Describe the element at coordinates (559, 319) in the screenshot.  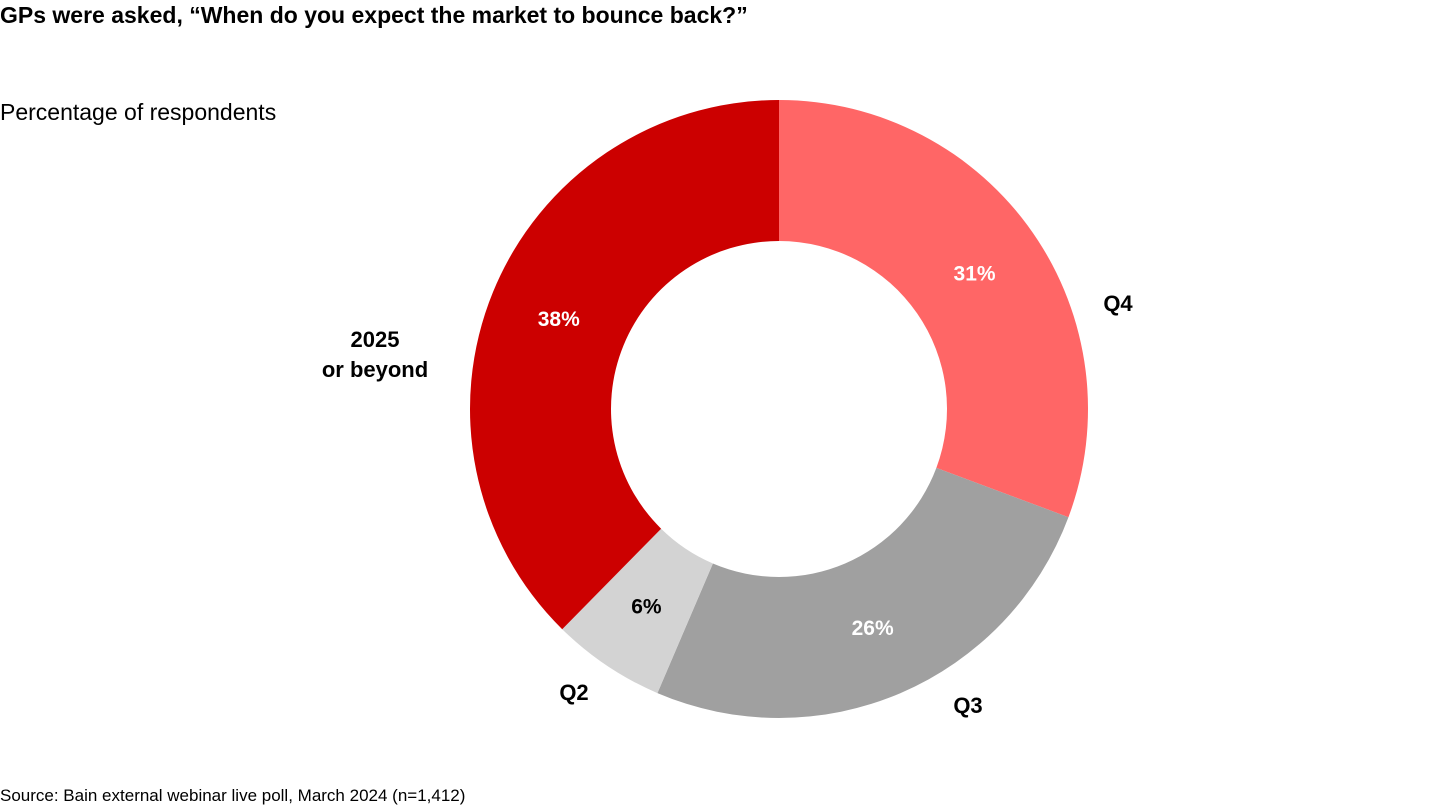
I see `data-label: 38%` at that location.